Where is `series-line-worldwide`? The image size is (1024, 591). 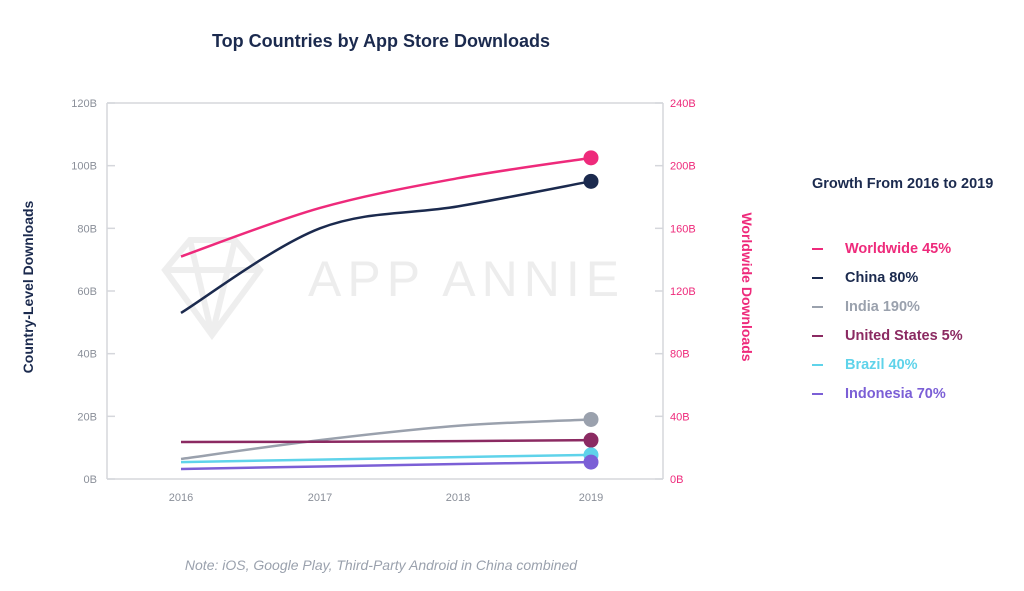
series-line-worldwide is located at coordinates (386, 207).